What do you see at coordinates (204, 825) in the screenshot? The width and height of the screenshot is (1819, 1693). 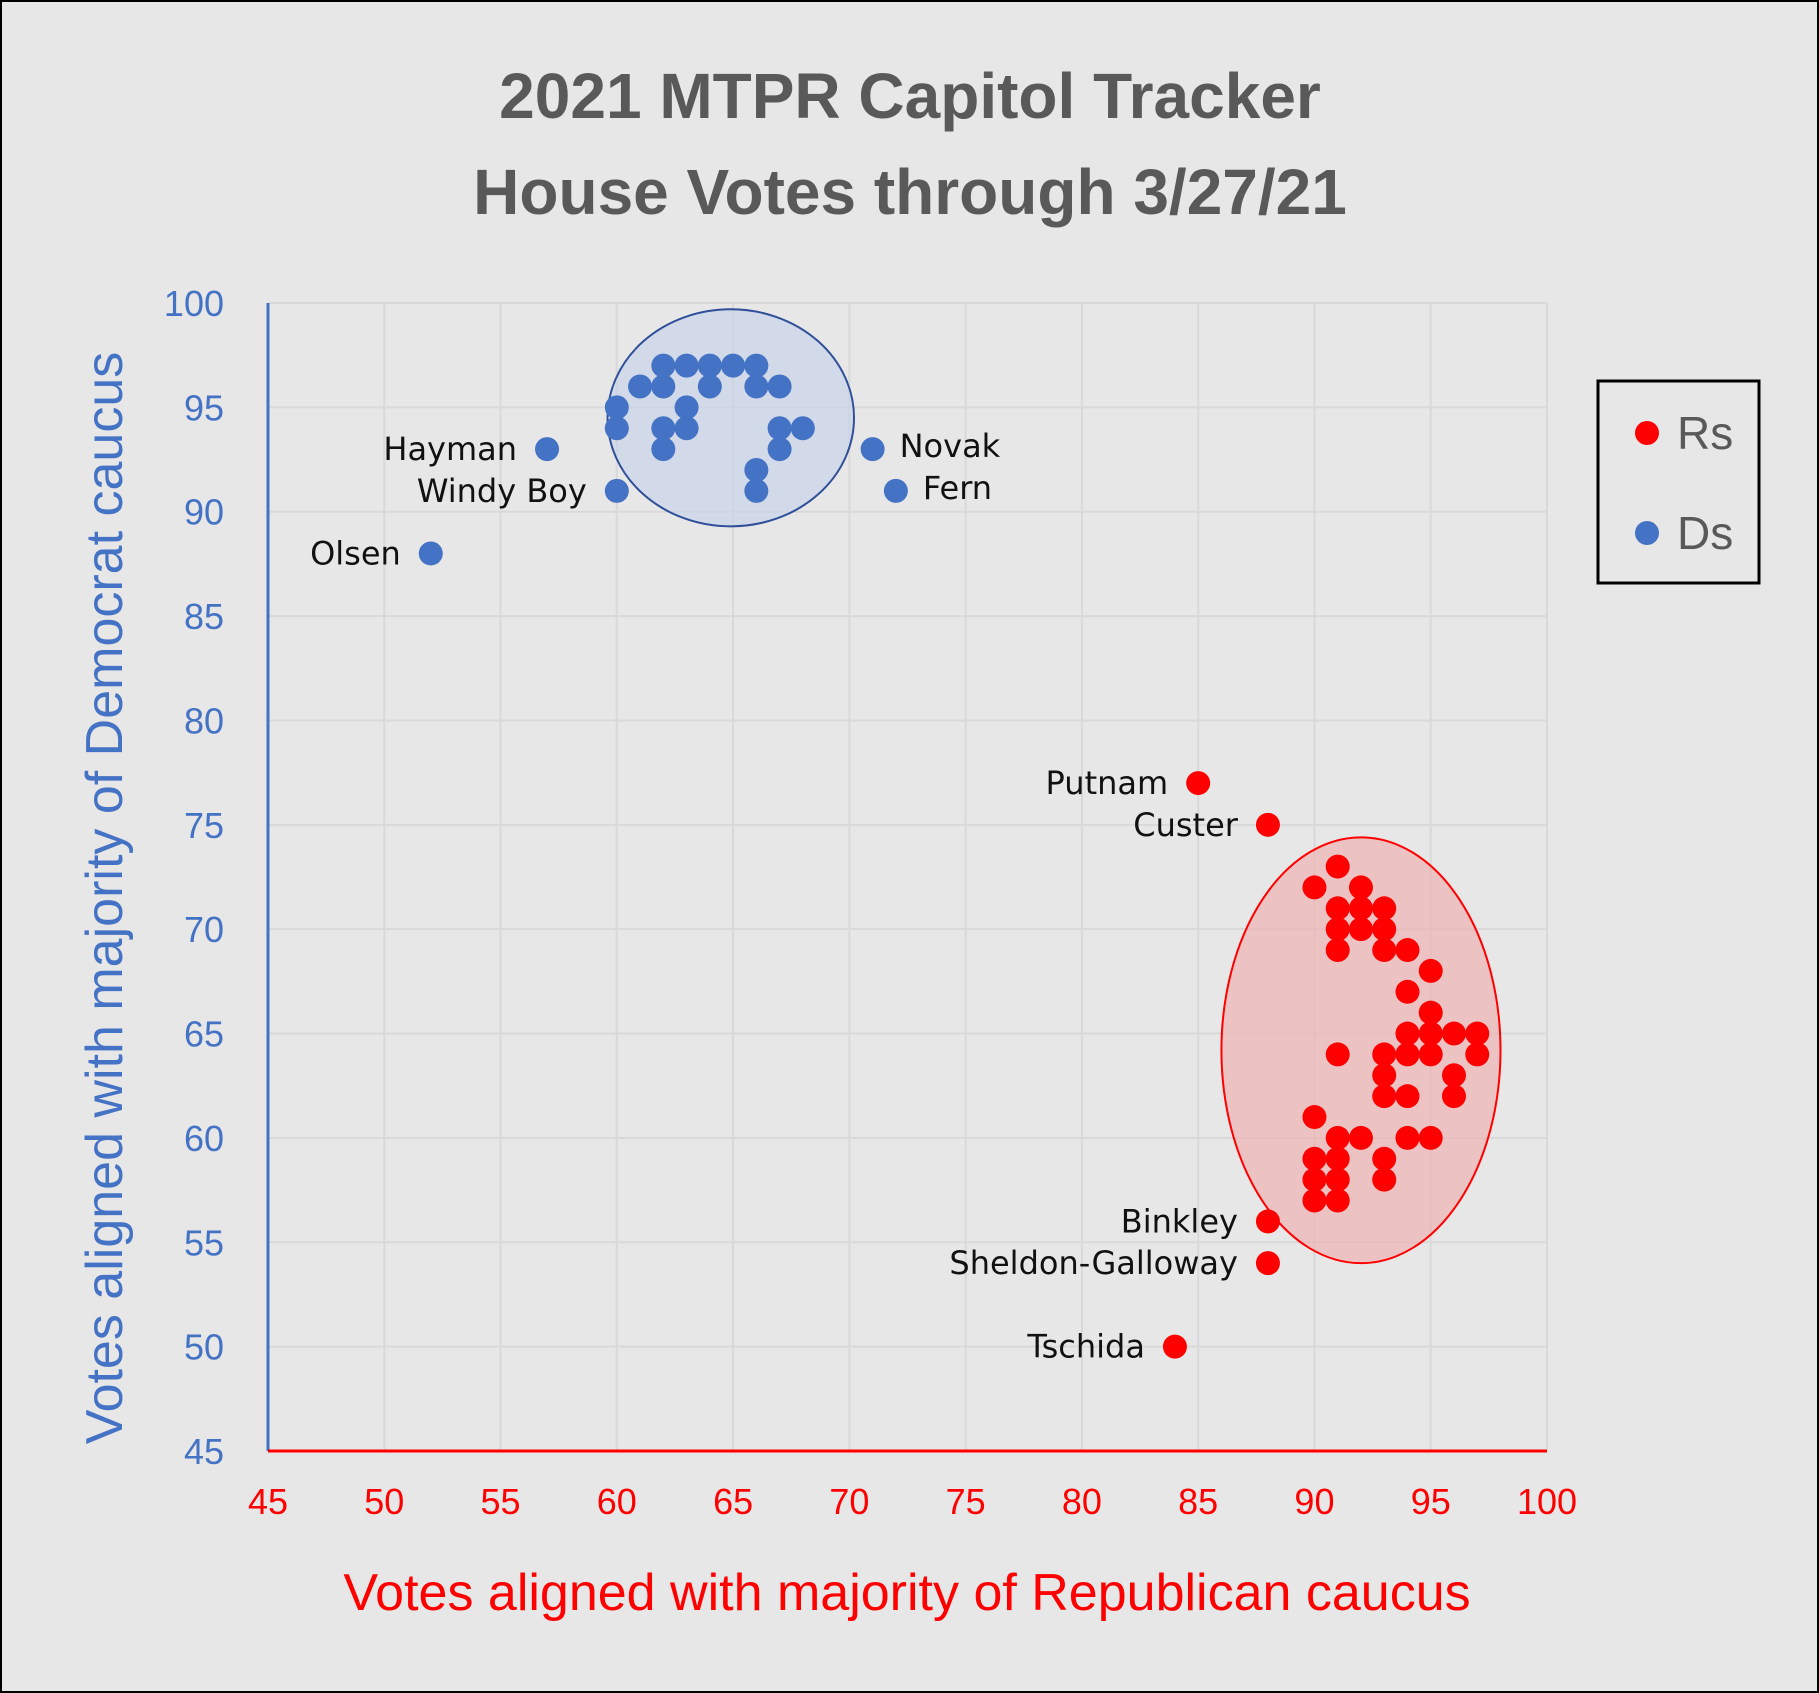 I see `y-tick-label: 75` at bounding box center [204, 825].